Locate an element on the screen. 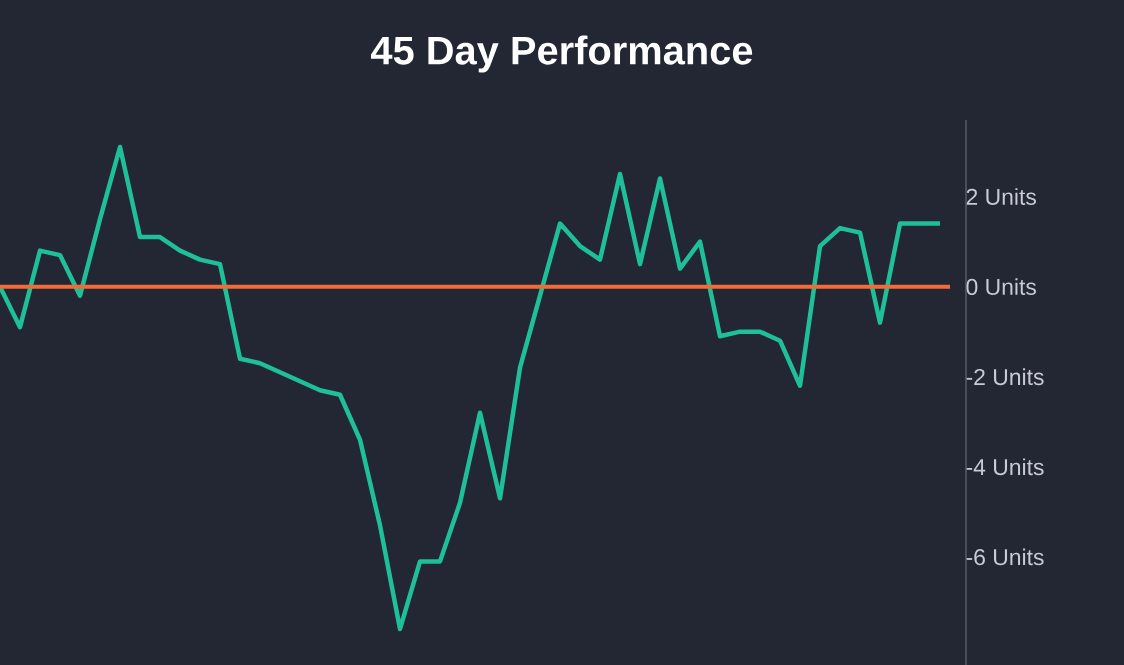 The image size is (1124, 665). y-tick-label: -4 Units is located at coordinates (1005, 467).